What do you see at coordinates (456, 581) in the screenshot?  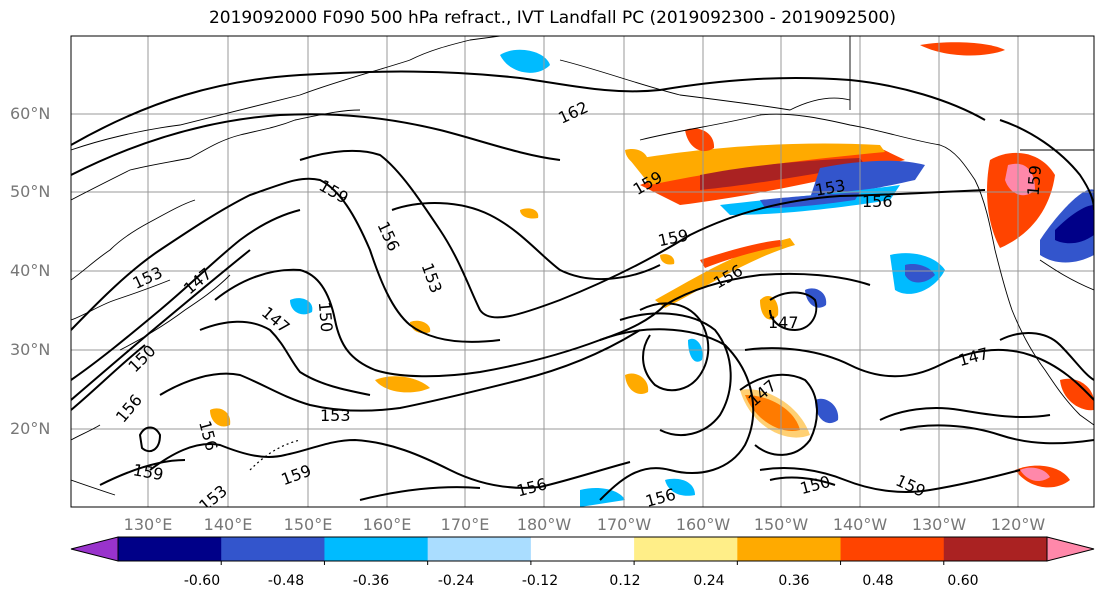 I see `colorbar-tick-label: -0.24` at bounding box center [456, 581].